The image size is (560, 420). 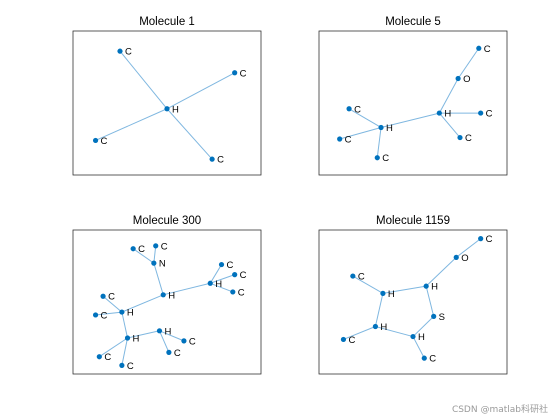 What do you see at coordinates (442, 317) in the screenshot?
I see `node-label: S` at bounding box center [442, 317].